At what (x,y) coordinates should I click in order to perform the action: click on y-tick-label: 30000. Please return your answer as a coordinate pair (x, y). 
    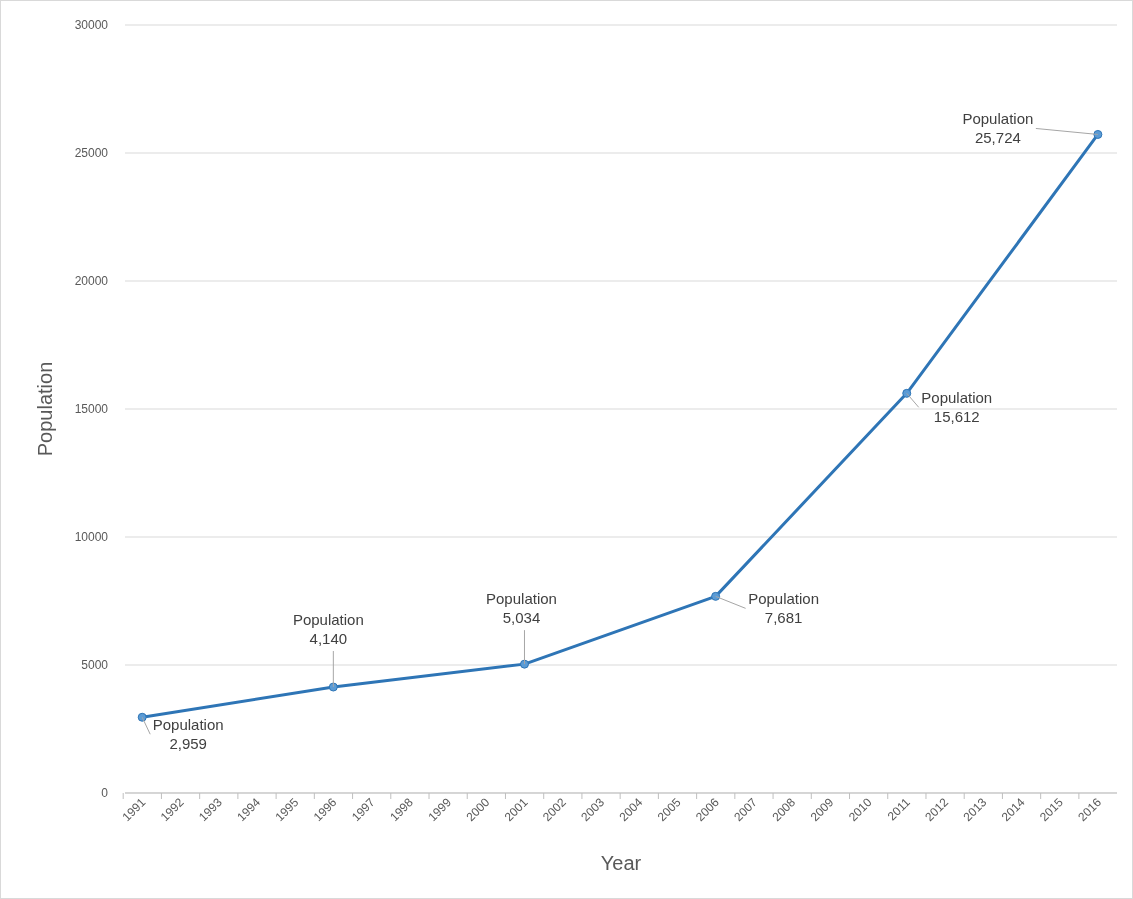
    Looking at the image, I should click on (91, 25).